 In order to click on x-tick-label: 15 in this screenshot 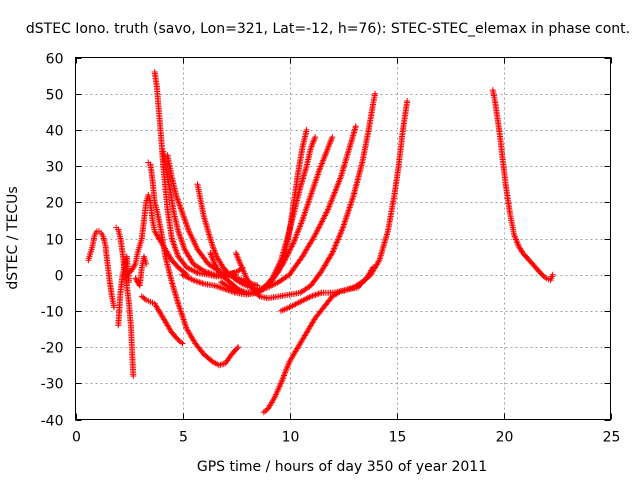, I will do `click(398, 438)`.